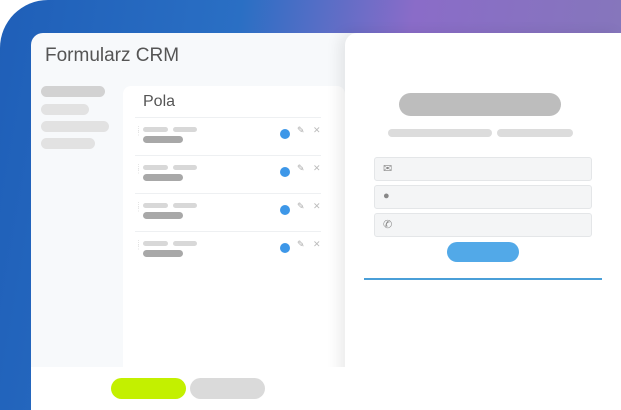 The height and width of the screenshot is (410, 621). What do you see at coordinates (386, 196) in the screenshot?
I see `user-icon: ●` at bounding box center [386, 196].